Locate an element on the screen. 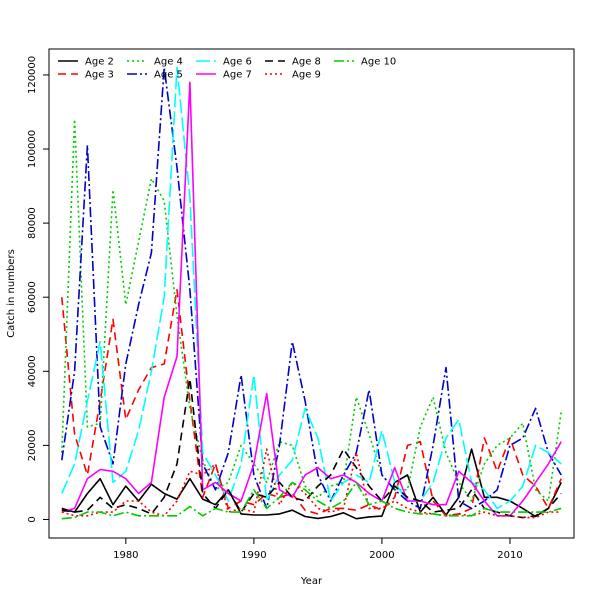 This screenshot has width=600, height=600. x-tick-label: 1990 is located at coordinates (253, 555).